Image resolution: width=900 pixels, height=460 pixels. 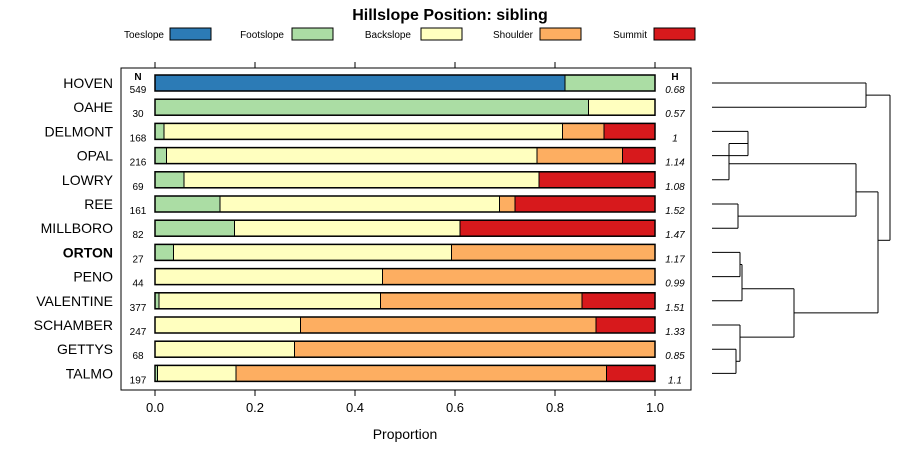 What do you see at coordinates (450, 15) in the screenshot?
I see `chart-title: Hillslope Position: sibling` at bounding box center [450, 15].